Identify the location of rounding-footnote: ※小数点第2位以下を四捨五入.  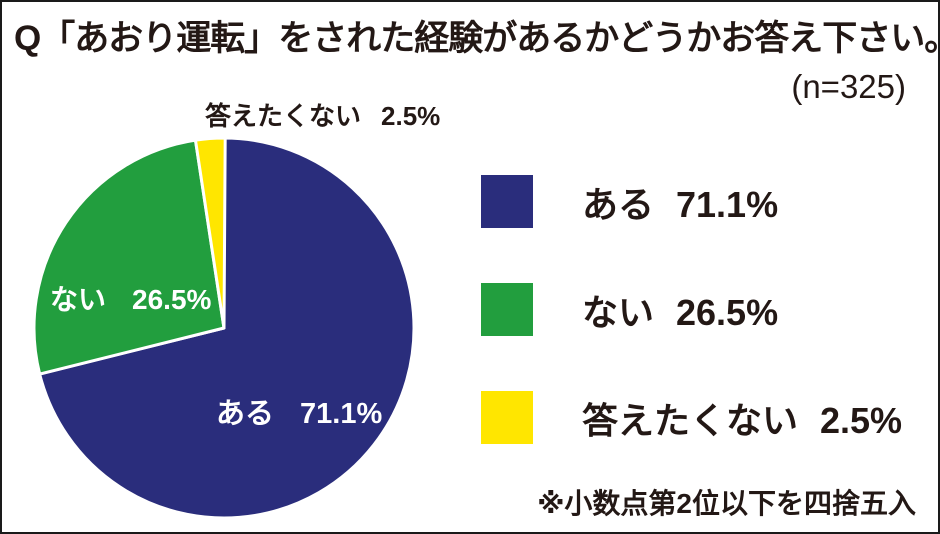
(726, 503).